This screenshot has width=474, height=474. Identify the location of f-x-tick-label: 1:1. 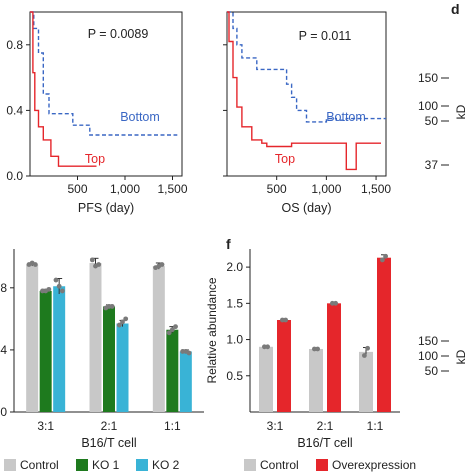
(375, 426).